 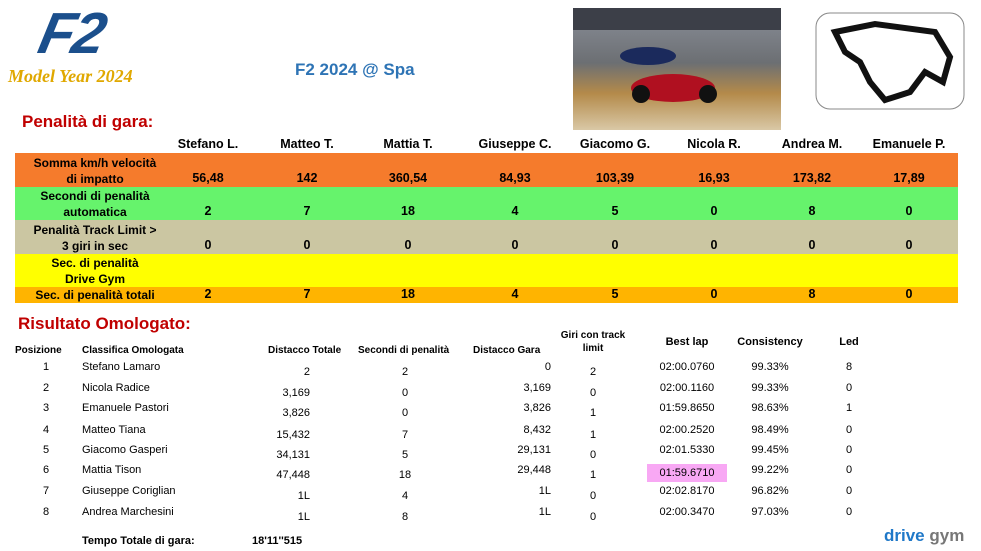 What do you see at coordinates (38, 350) in the screenshot?
I see `column-header: Posizione` at bounding box center [38, 350].